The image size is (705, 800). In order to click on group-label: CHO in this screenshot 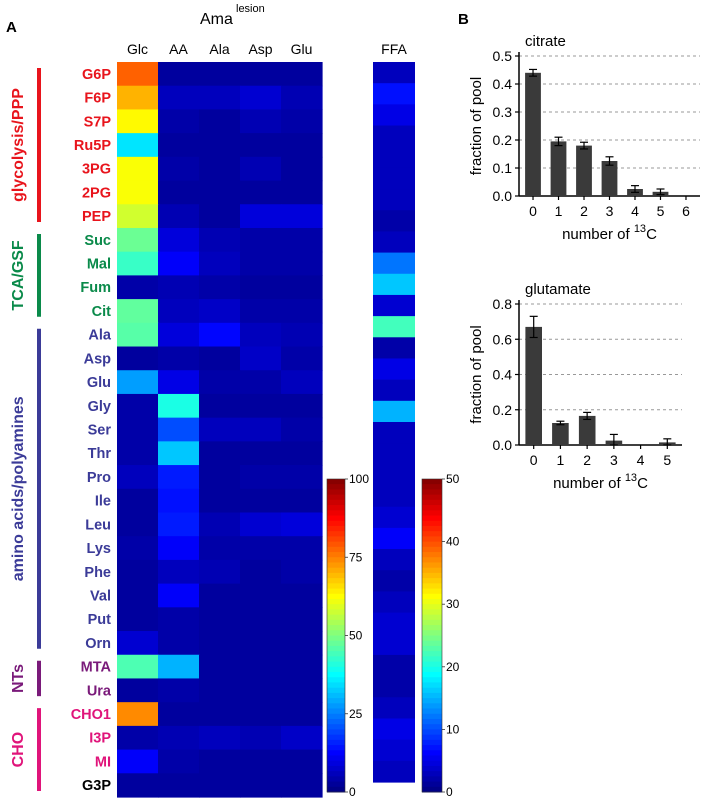, I will do `click(18, 750)`.